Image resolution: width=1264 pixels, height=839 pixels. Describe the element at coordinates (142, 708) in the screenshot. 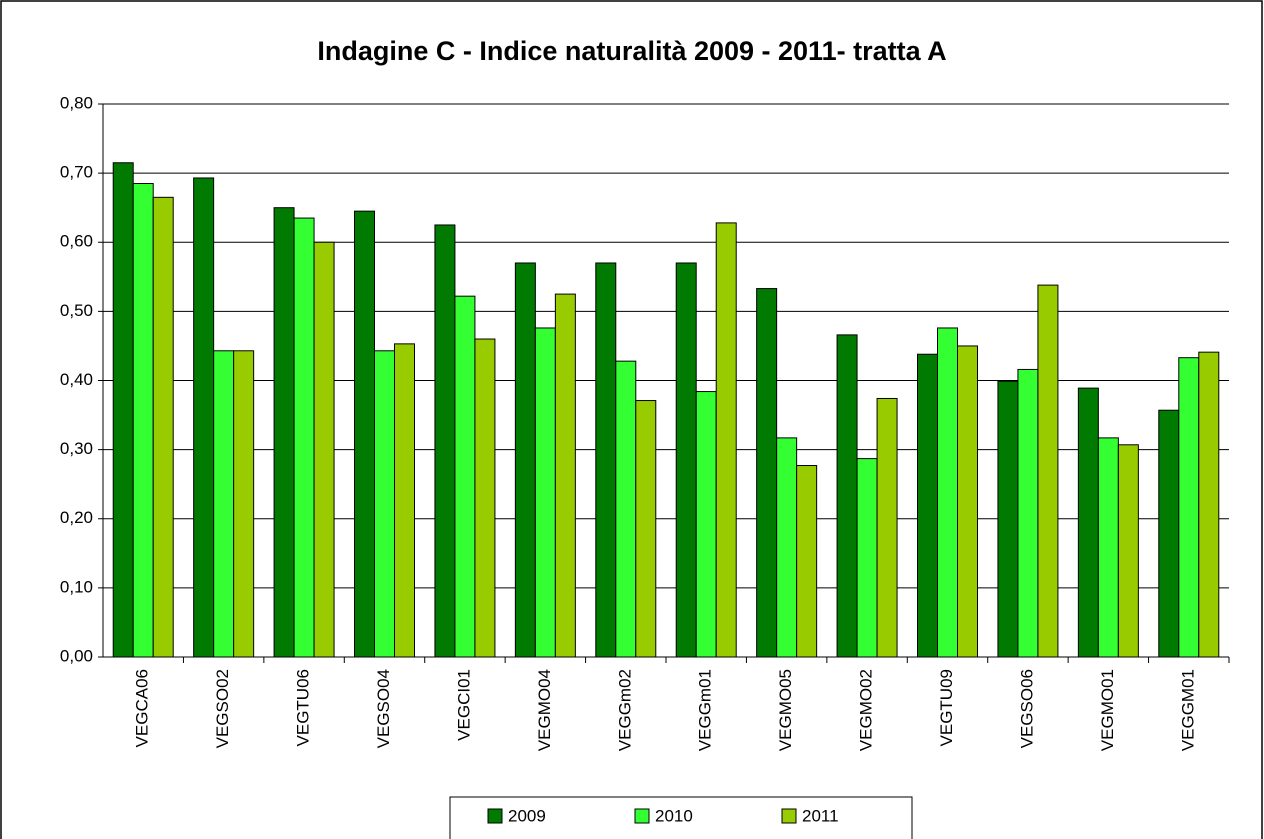

I see `x-tick-label: VEGCA06` at that location.